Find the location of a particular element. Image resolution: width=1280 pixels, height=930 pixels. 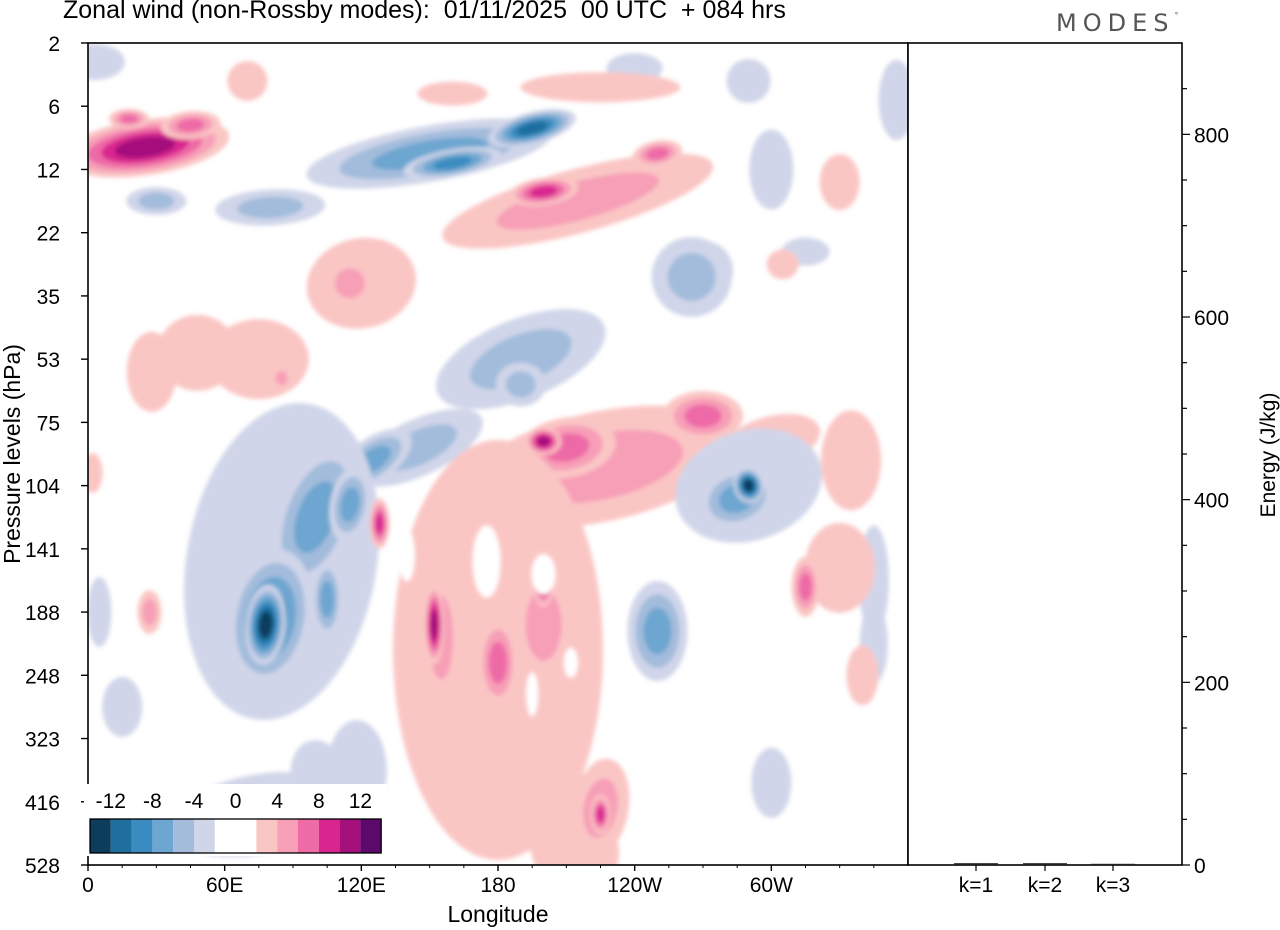

x-tick-label: 0 is located at coordinates (88, 885).